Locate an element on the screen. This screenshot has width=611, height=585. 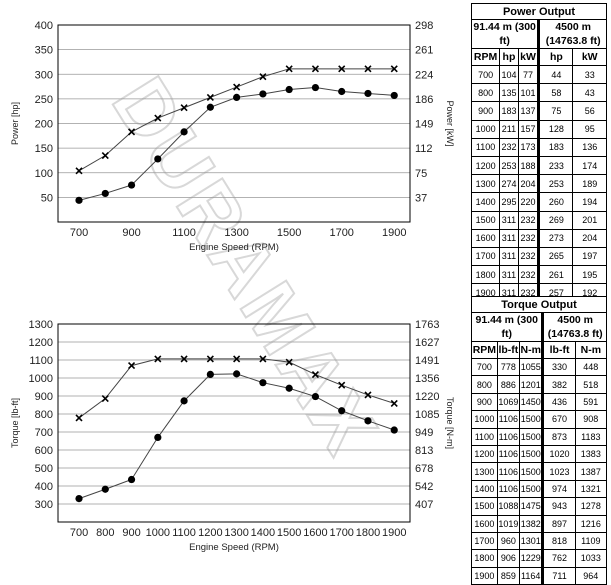
table-cell: 1033 is located at coordinates (591, 558).